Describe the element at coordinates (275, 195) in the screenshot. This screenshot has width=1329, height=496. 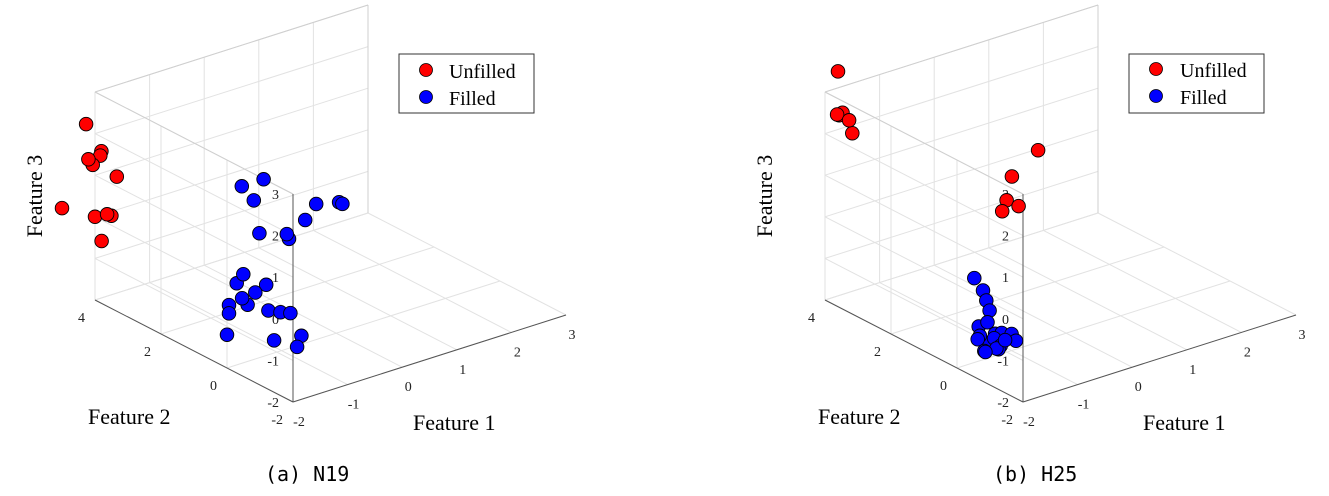
I see `z-tick-label: 3` at that location.